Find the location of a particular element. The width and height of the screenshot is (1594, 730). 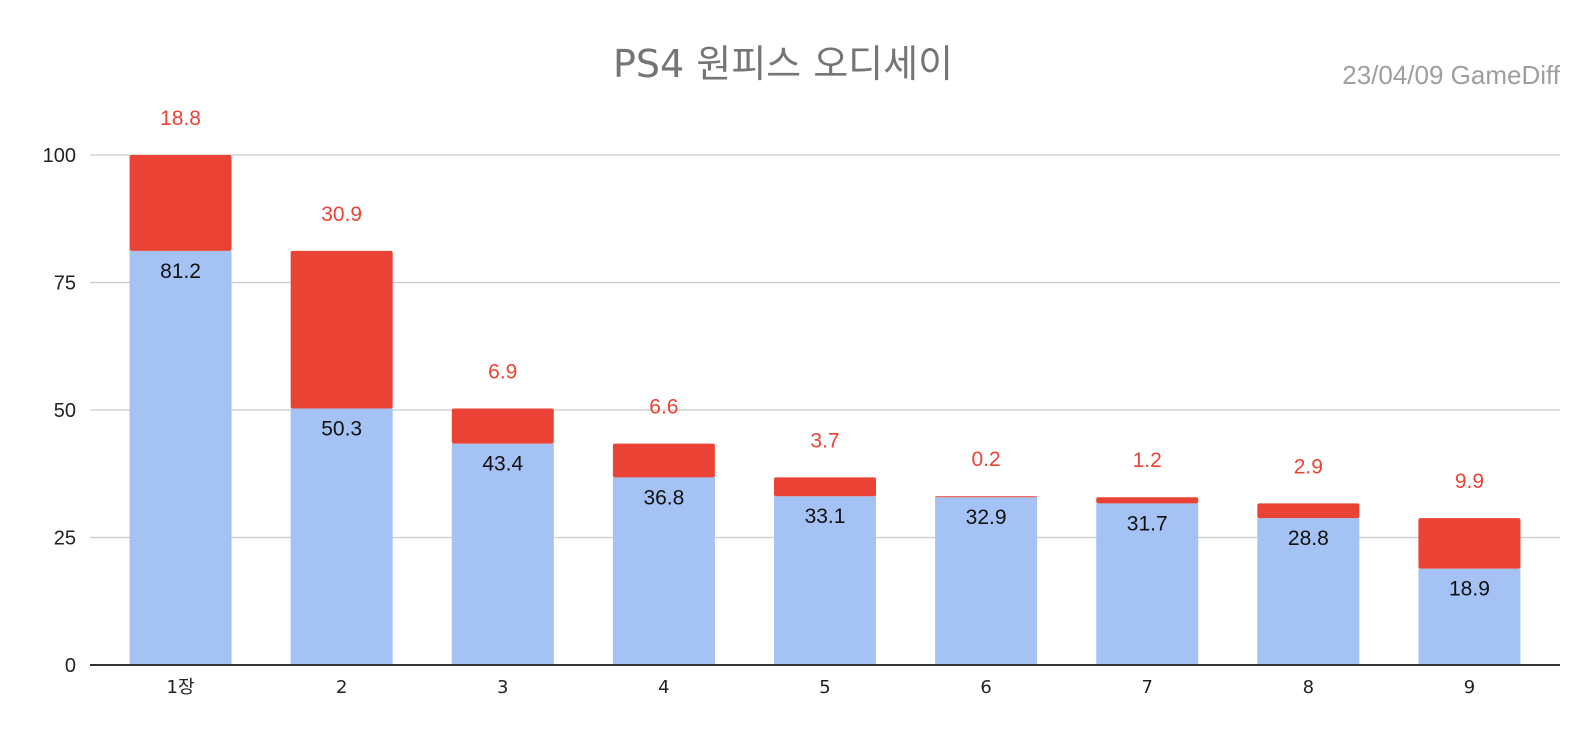

top-value-label: 6.6 is located at coordinates (663, 407).